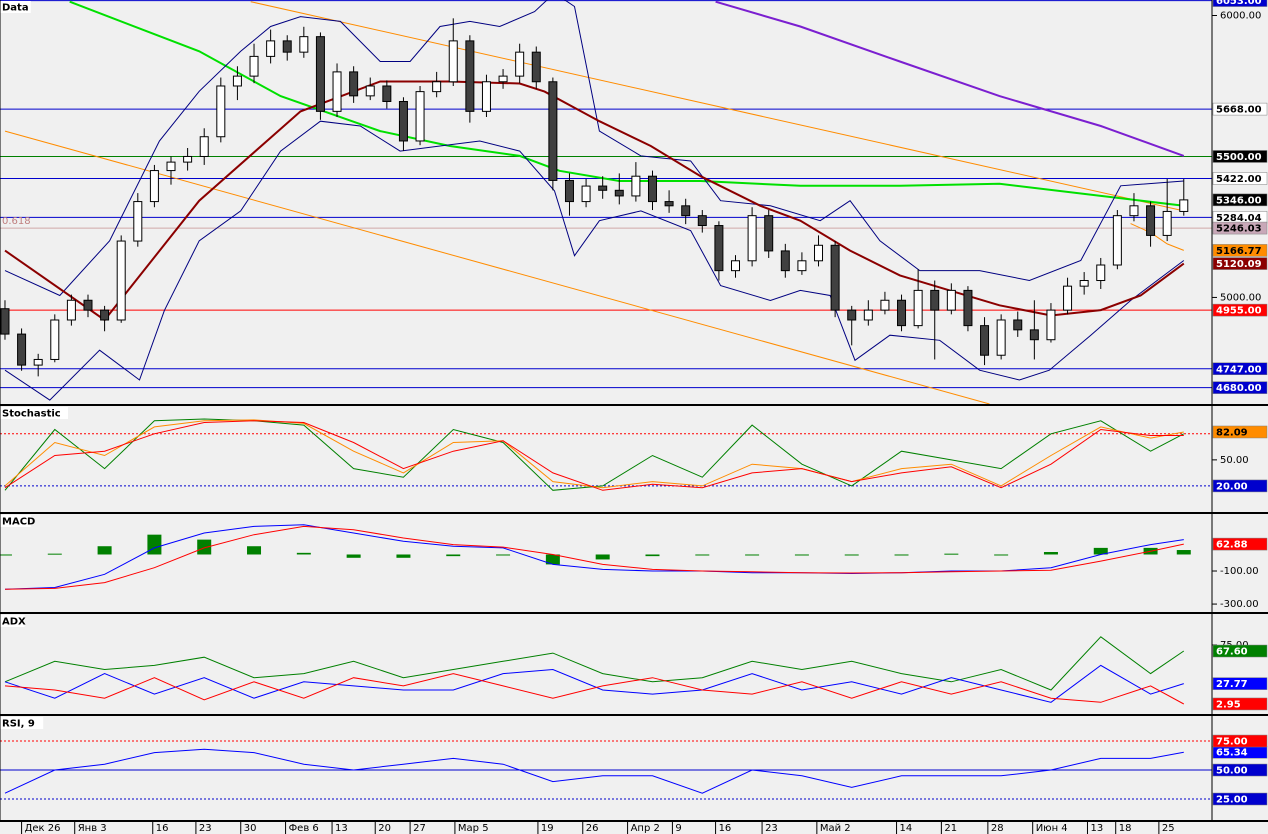 Image resolution: width=1268 pixels, height=834 pixels. I want to click on price-badge-label: 50.00, so click(1232, 771).